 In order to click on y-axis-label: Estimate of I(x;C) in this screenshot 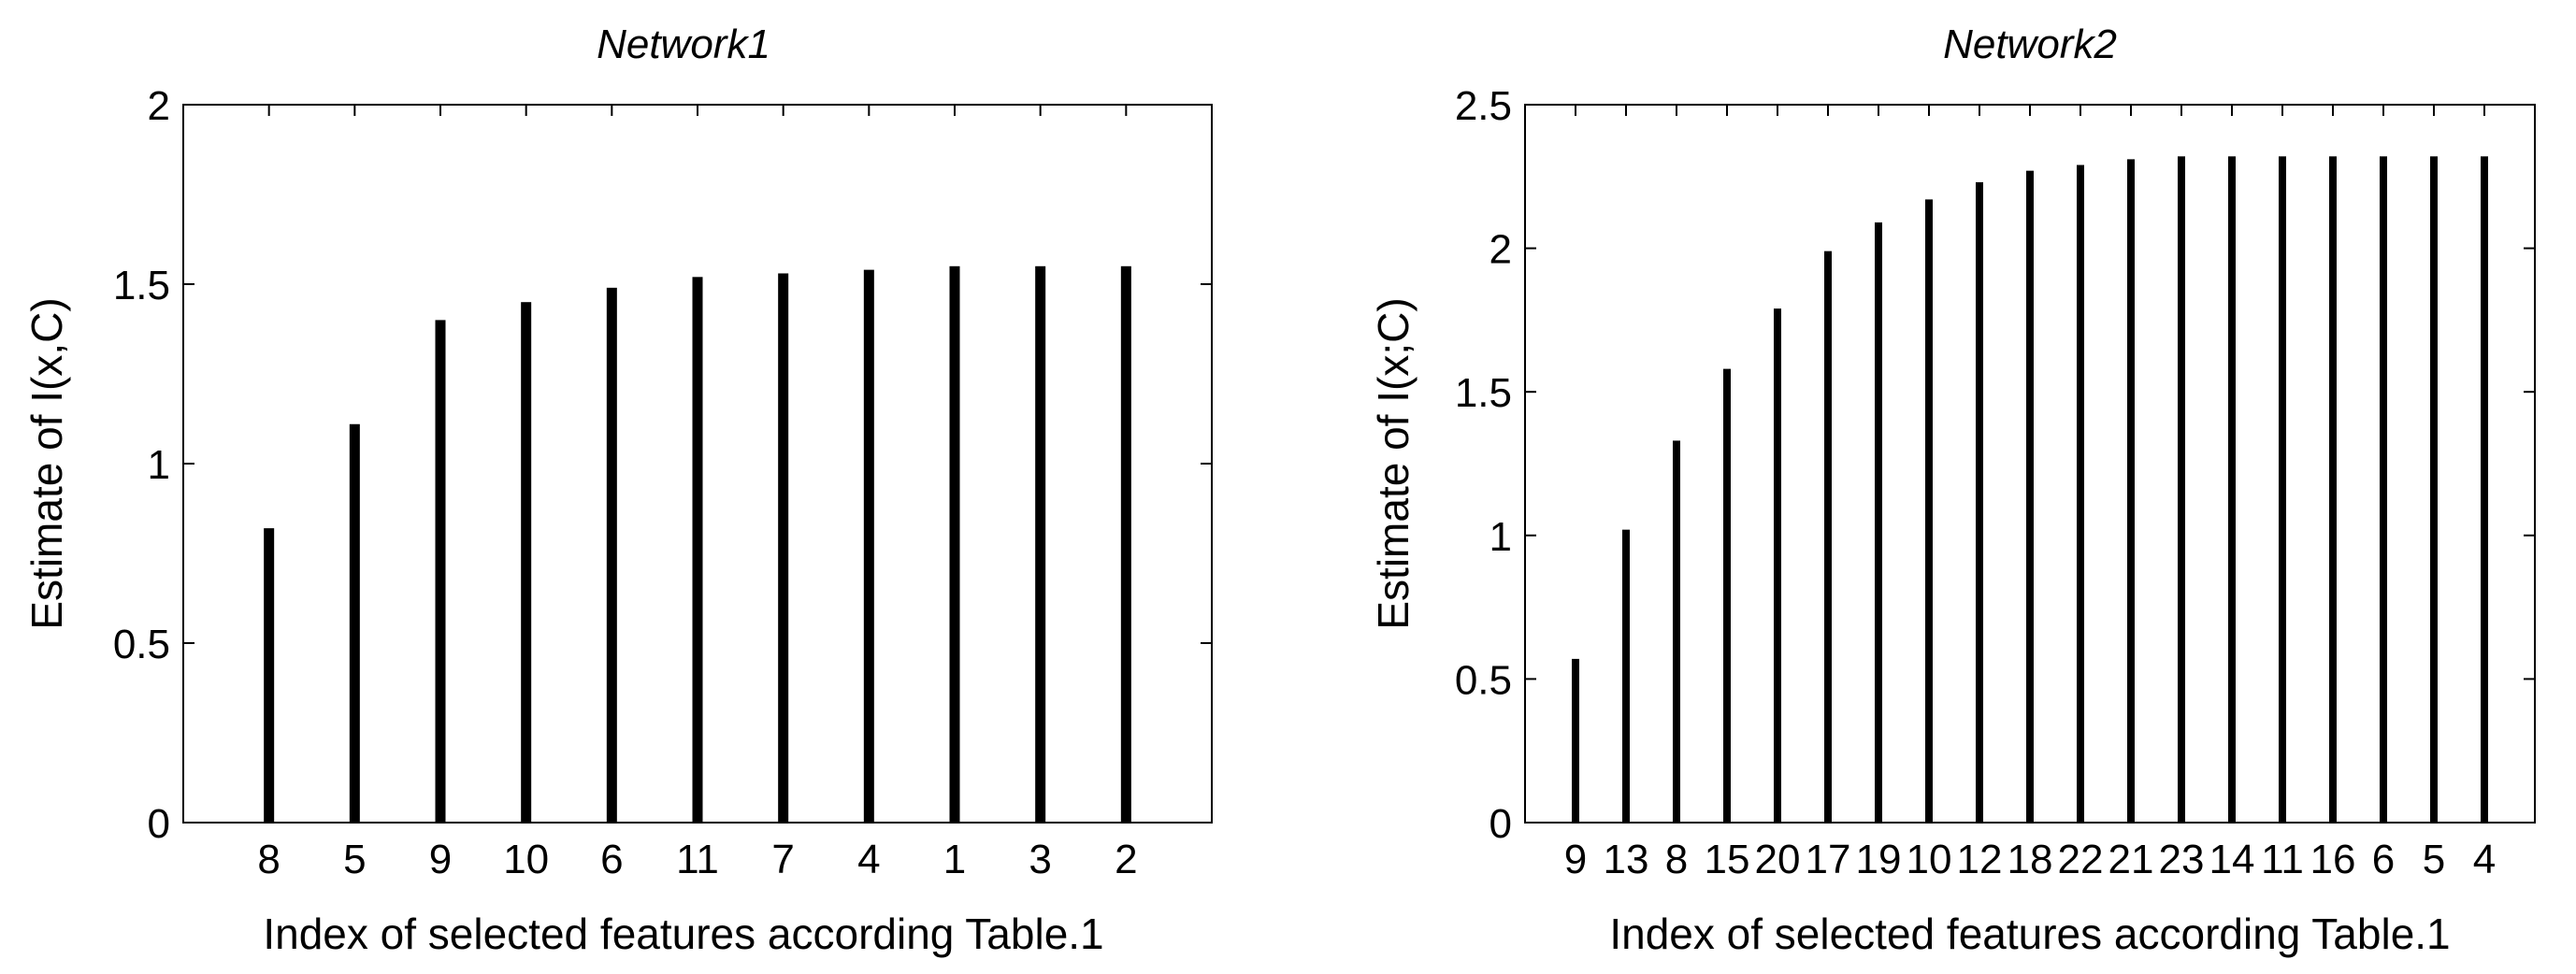, I will do `click(1394, 463)`.